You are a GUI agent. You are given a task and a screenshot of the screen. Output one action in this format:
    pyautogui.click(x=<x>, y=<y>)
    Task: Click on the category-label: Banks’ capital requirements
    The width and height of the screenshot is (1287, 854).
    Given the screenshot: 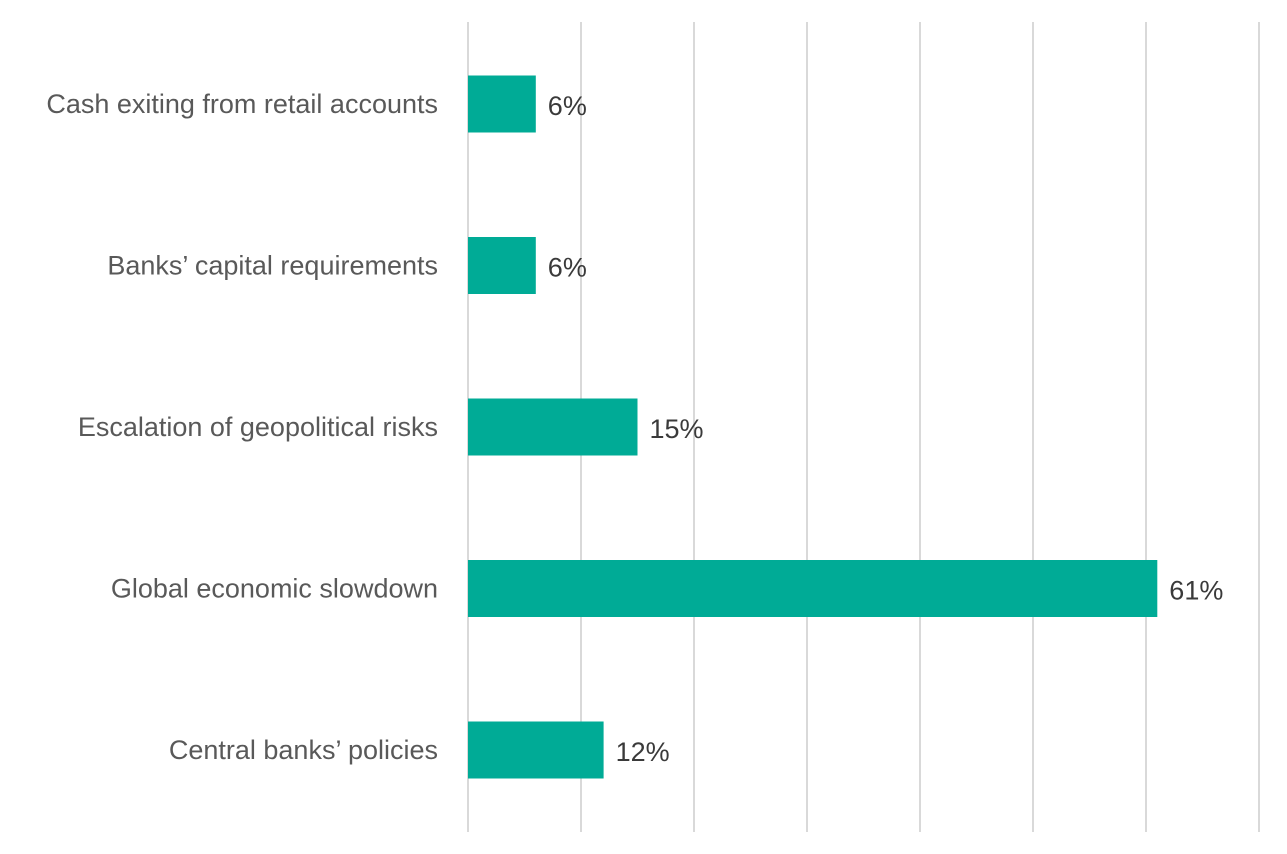 What is the action you would take?
    pyautogui.click(x=272, y=266)
    